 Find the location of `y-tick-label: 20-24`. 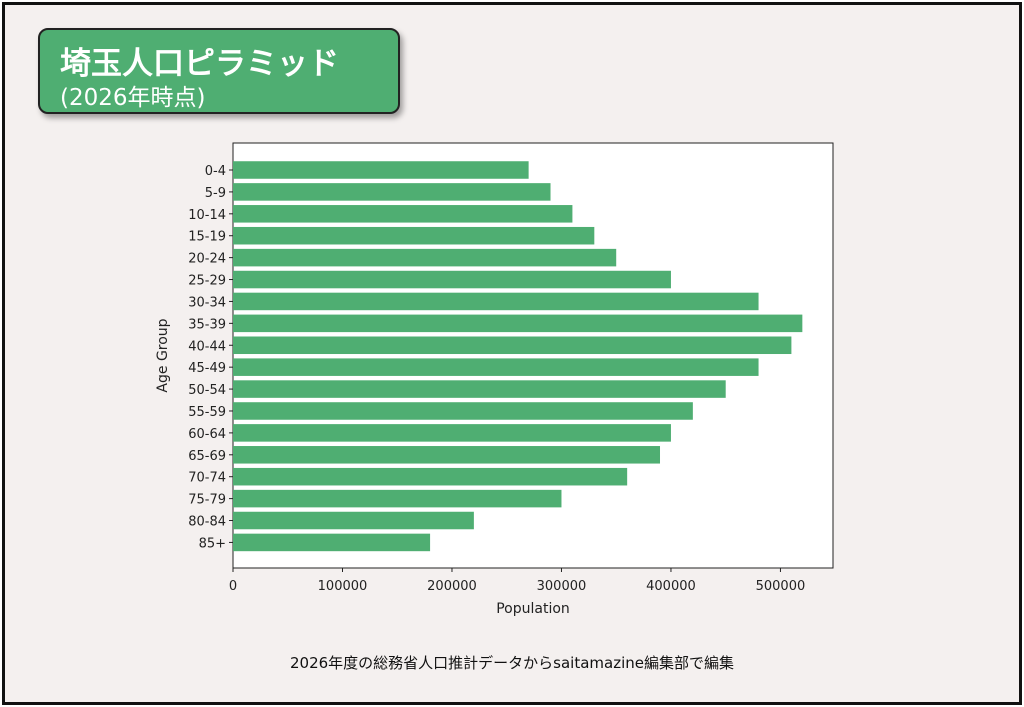

y-tick-label: 20-24 is located at coordinates (207, 259).